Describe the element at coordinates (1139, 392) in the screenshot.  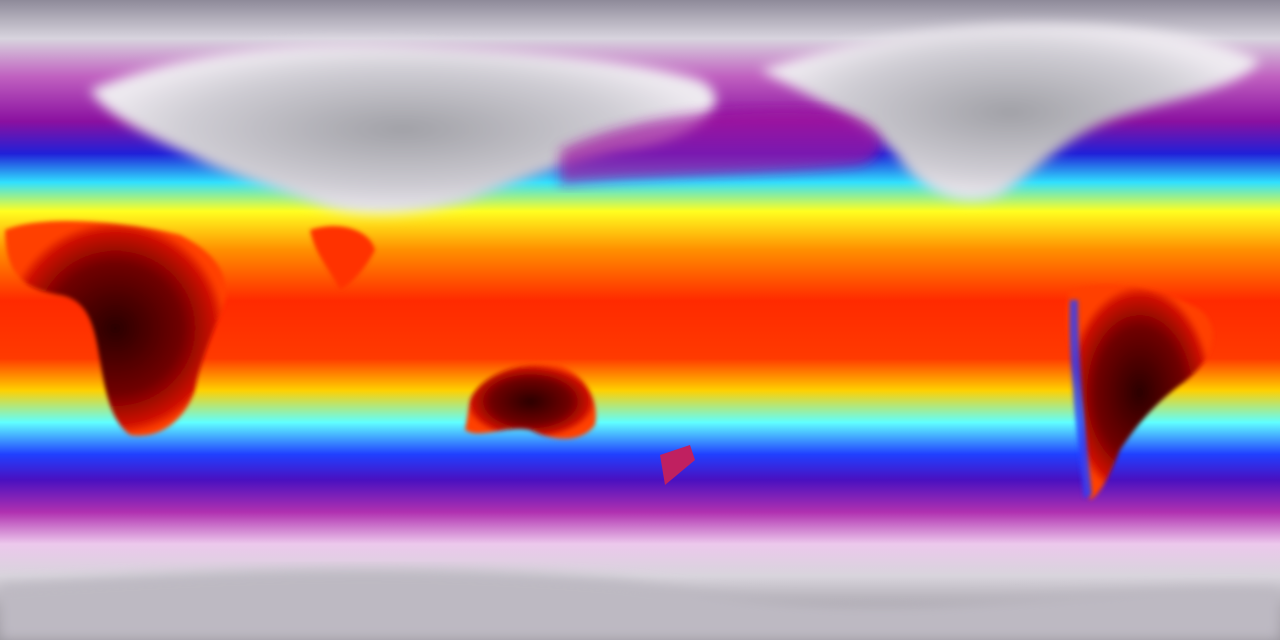
I see `south-america-landmass` at that location.